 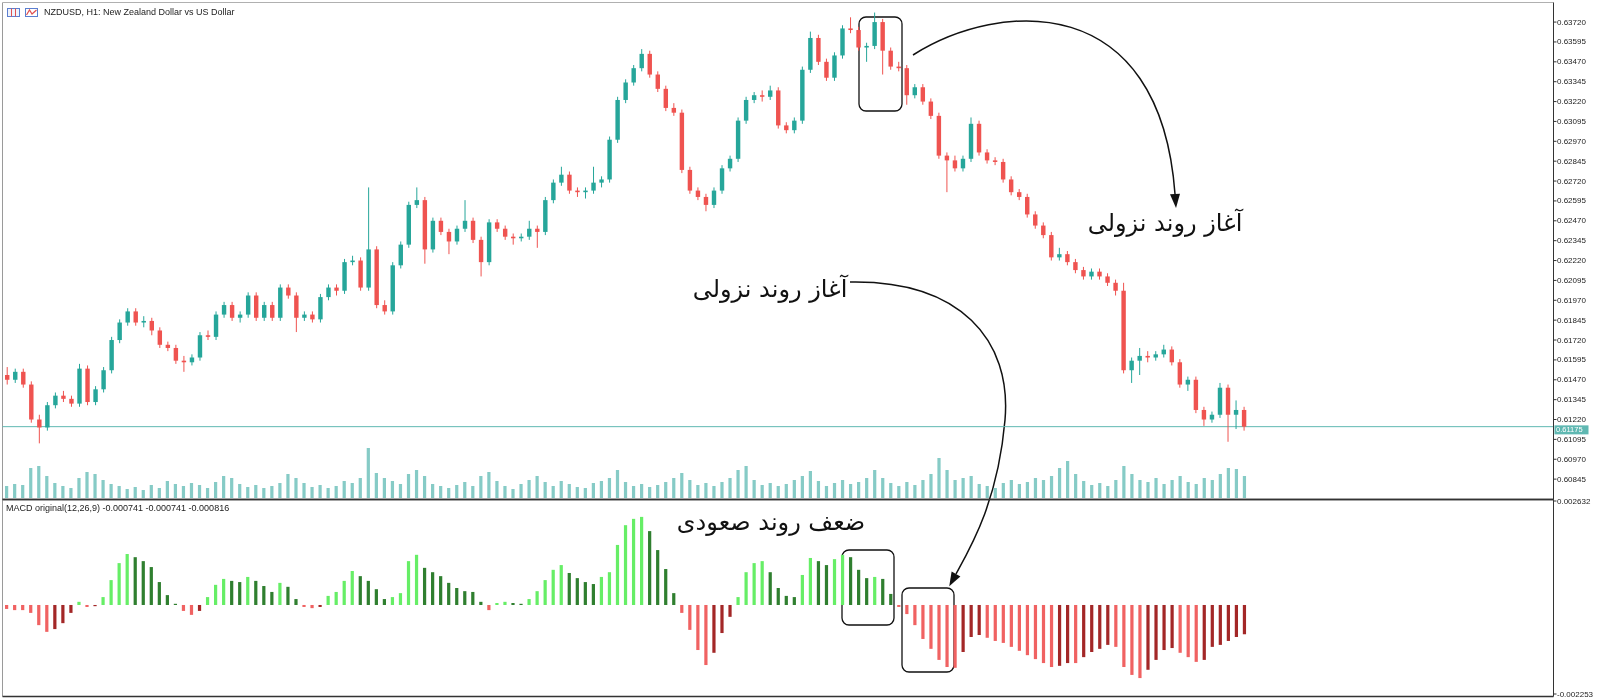 What do you see at coordinates (1572, 380) in the screenshot?
I see `y-tick-label: 0.61470` at bounding box center [1572, 380].